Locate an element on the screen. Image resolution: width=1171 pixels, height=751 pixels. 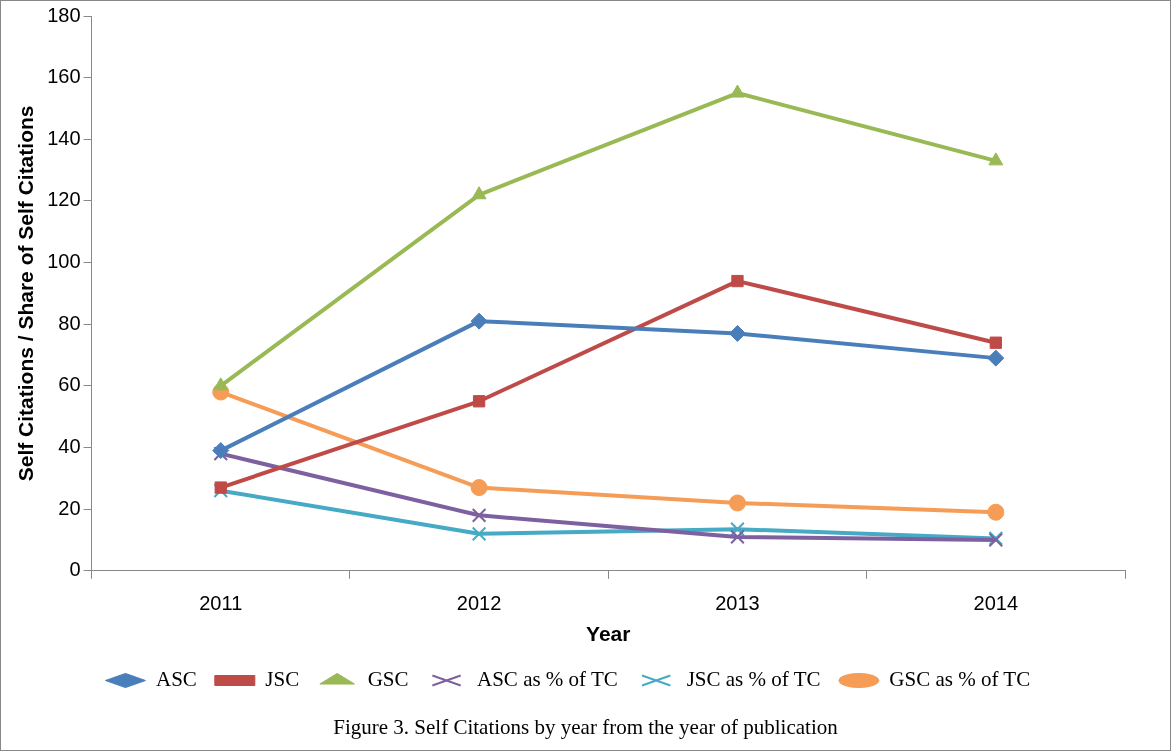
y-tick-label: 120 is located at coordinates (64, 199).